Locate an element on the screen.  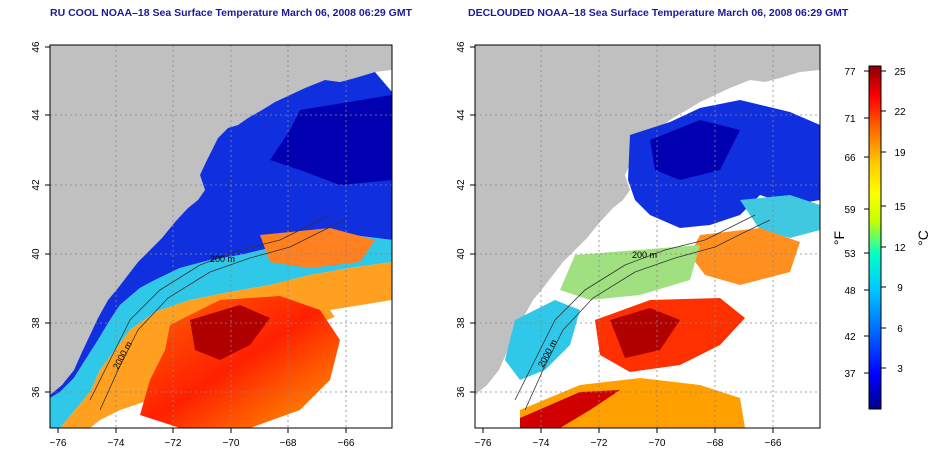
transition-water is located at coordinates (630, 272).